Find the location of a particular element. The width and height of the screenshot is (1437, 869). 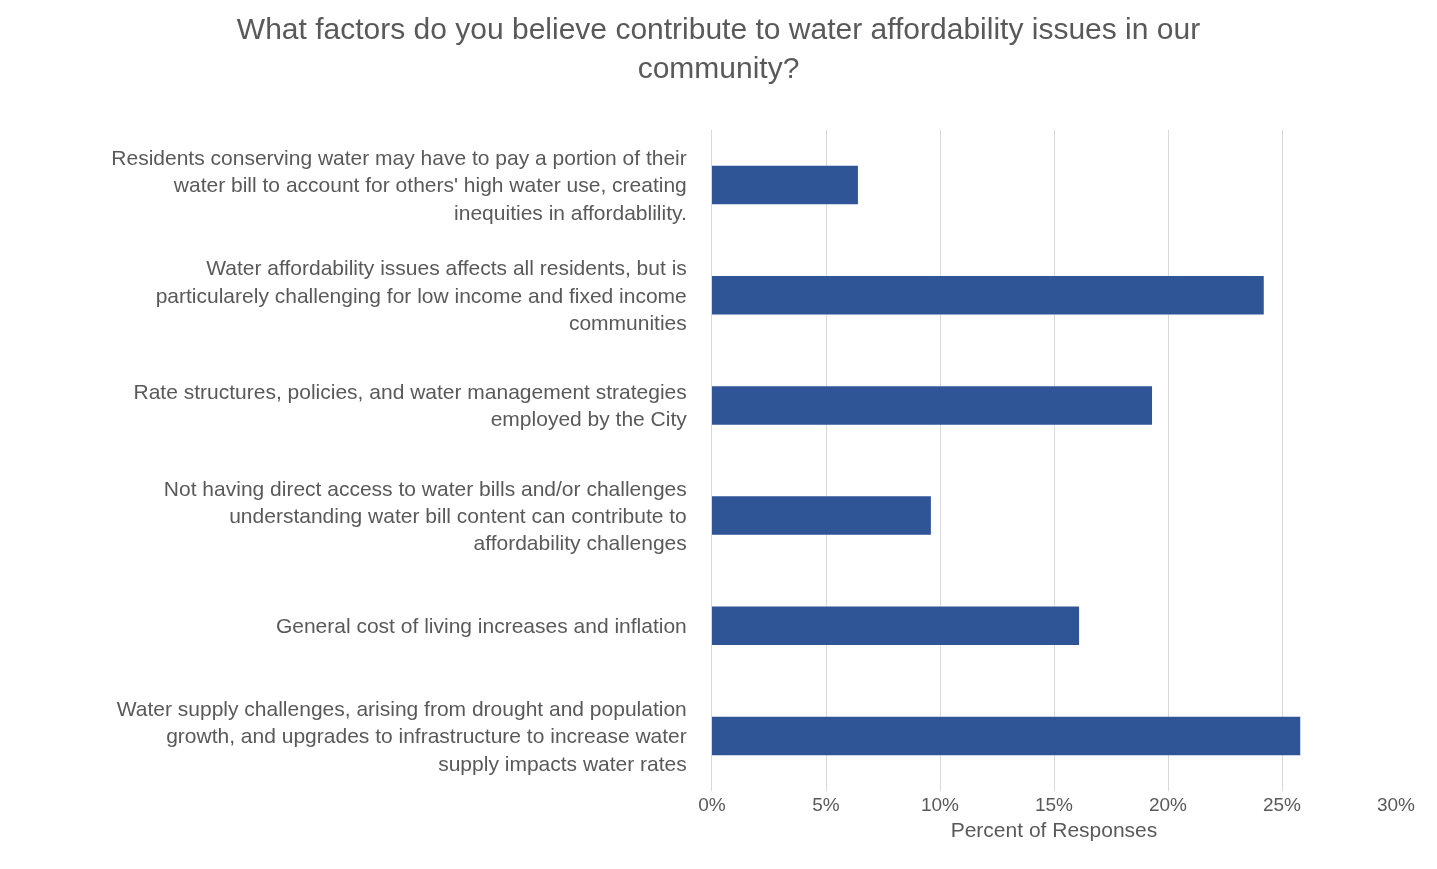

x-tick-label: 10% is located at coordinates (940, 804).